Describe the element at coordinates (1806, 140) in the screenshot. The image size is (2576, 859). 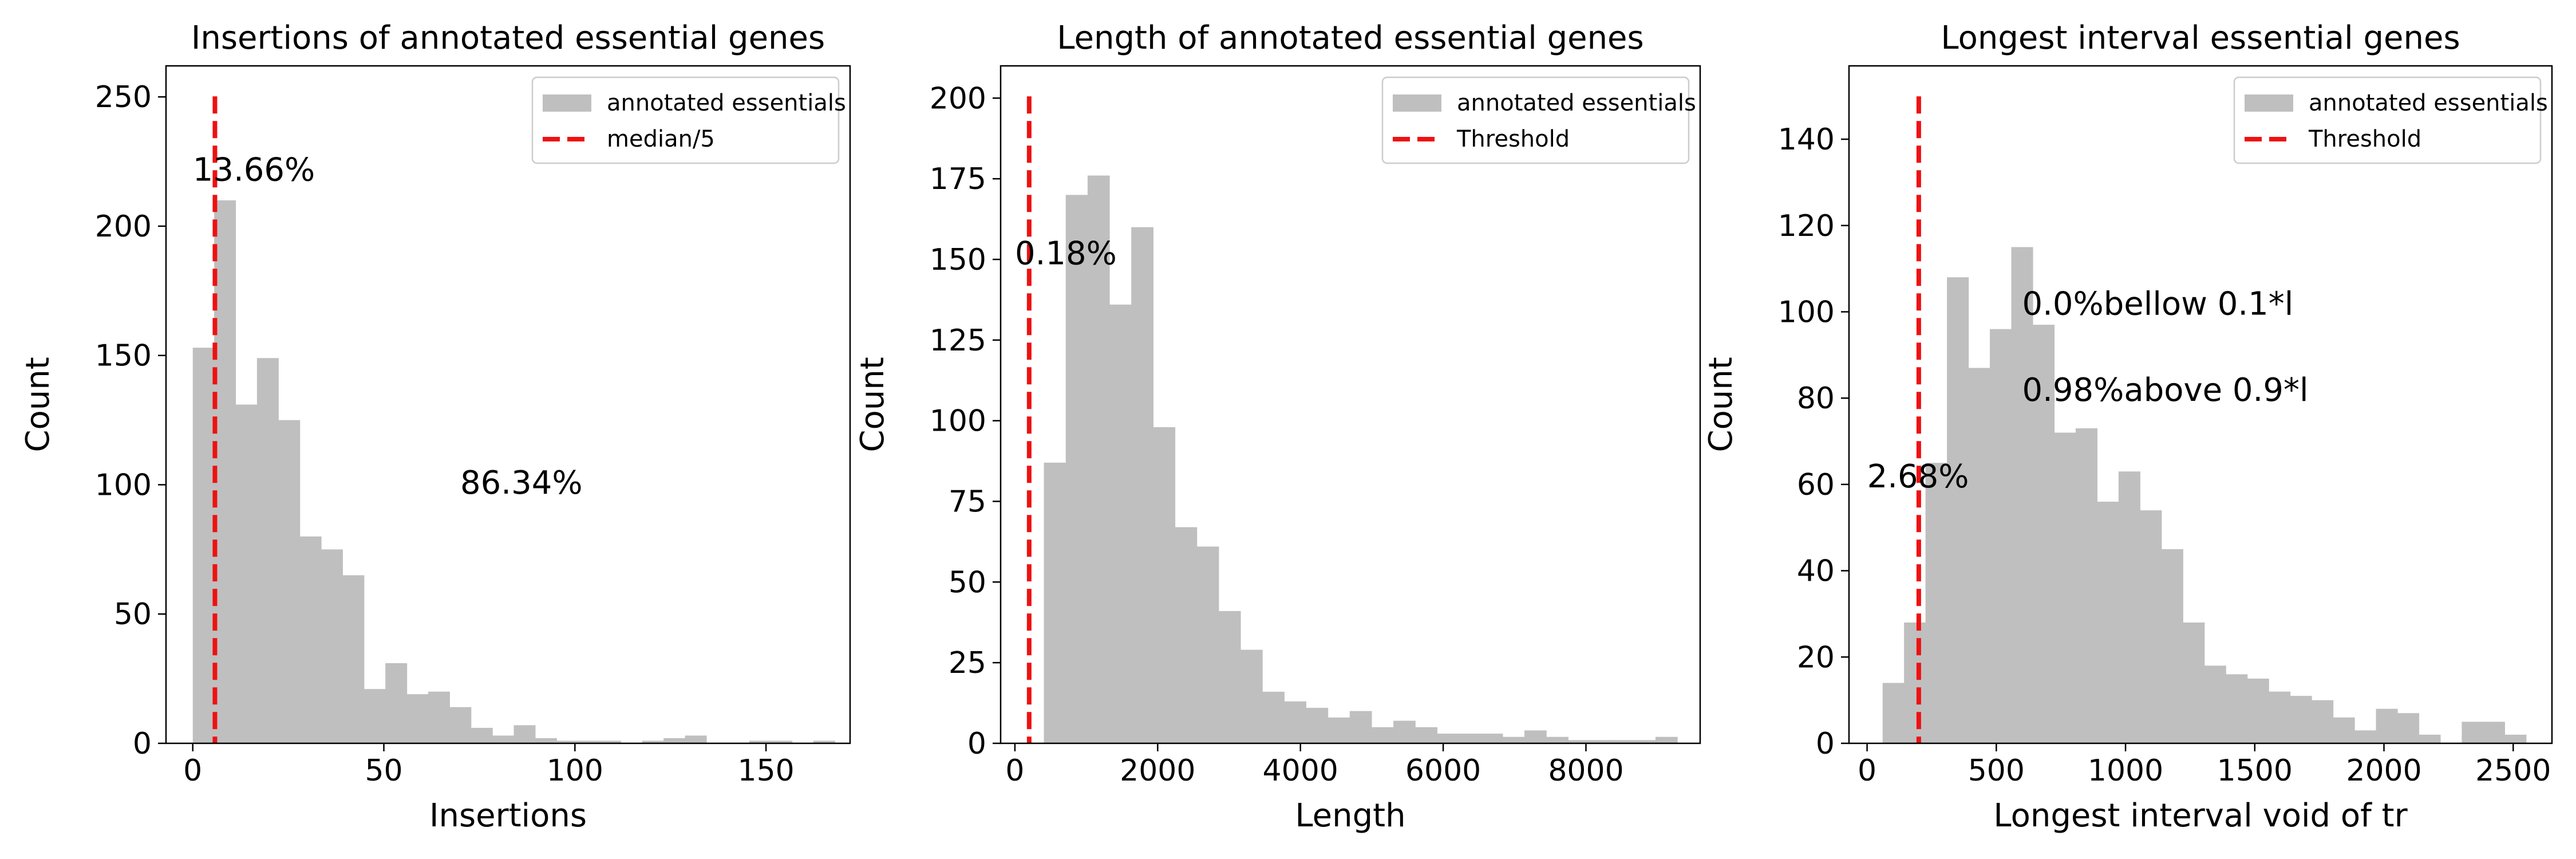
I see `y-tick-label: 140` at that location.